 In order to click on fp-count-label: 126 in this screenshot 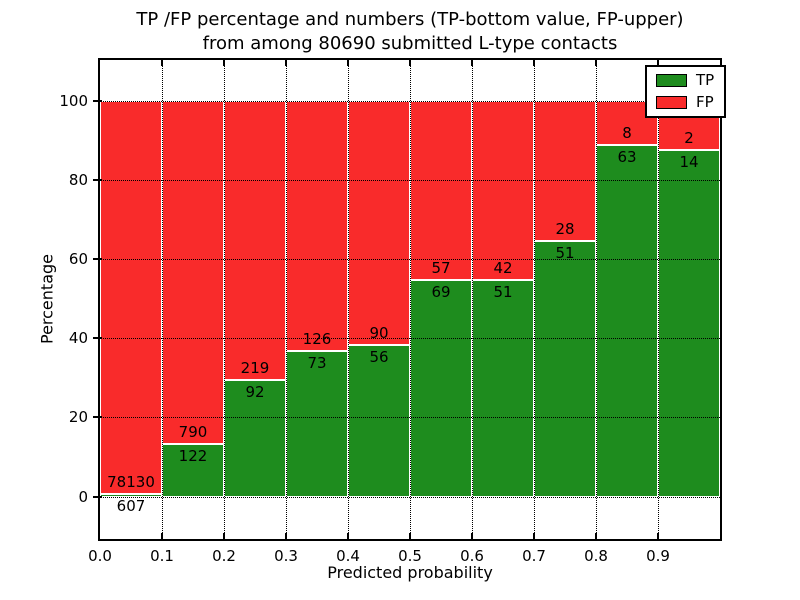, I will do `click(317, 339)`.